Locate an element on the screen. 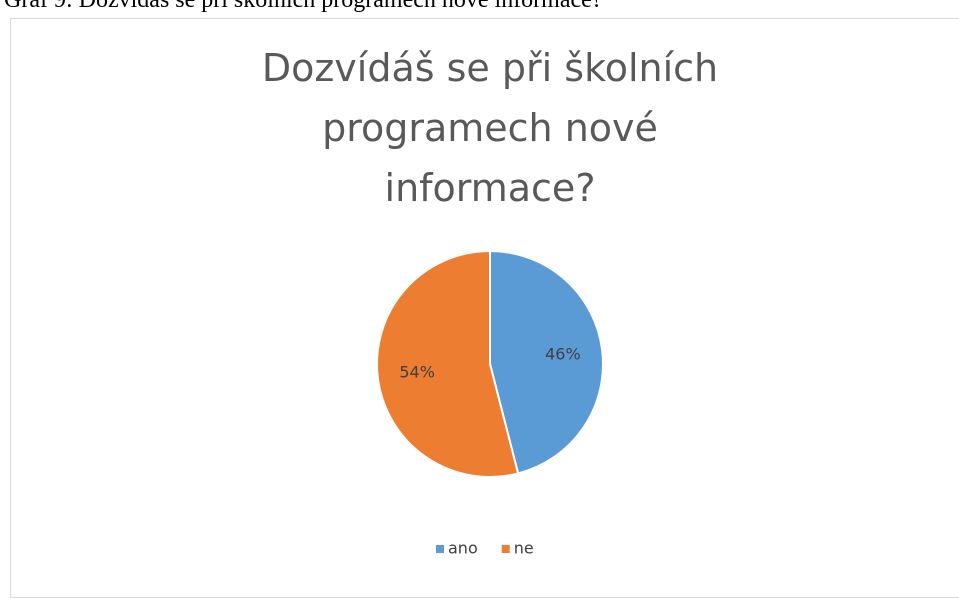 The width and height of the screenshot is (959, 598). chart: 46% 54% ano ne is located at coordinates (490, 403).